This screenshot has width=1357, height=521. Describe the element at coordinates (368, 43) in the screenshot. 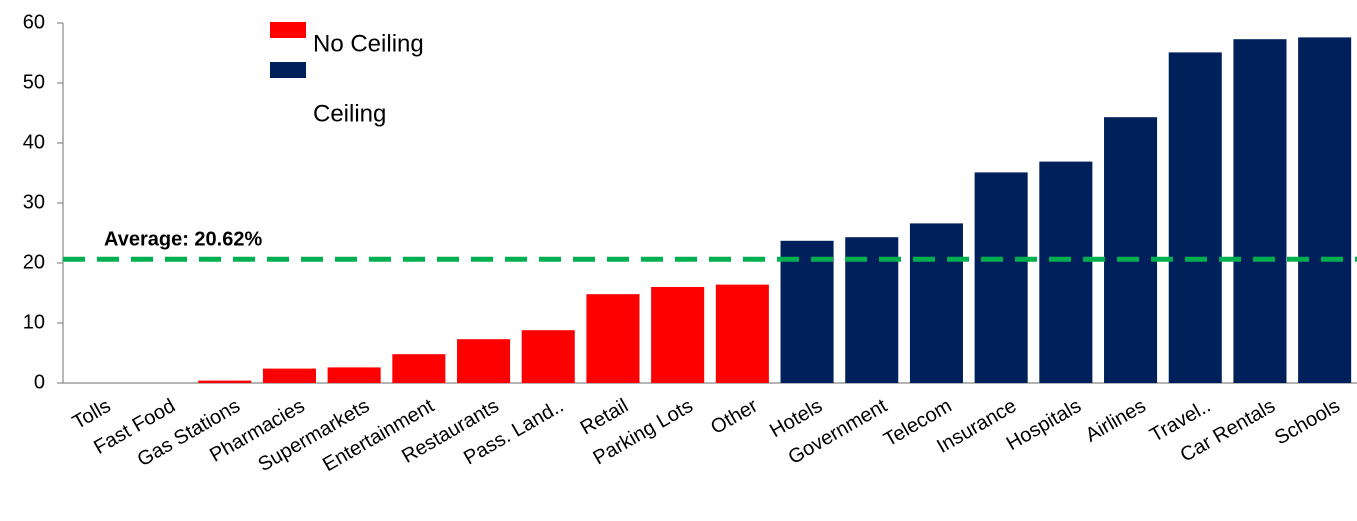

I see `legend-label: No Ceiling` at that location.